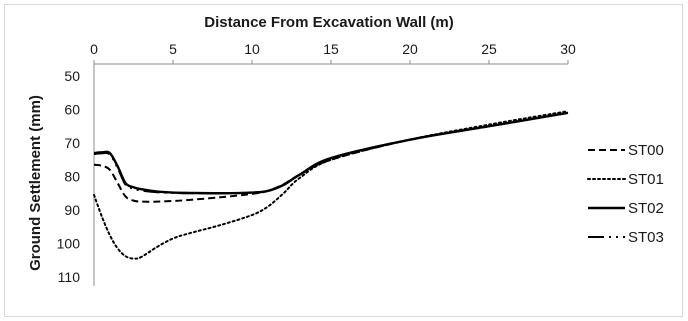 The image size is (688, 321). I want to click on x-axis-title: Distance From Excavation Wall (m), so click(329, 22).